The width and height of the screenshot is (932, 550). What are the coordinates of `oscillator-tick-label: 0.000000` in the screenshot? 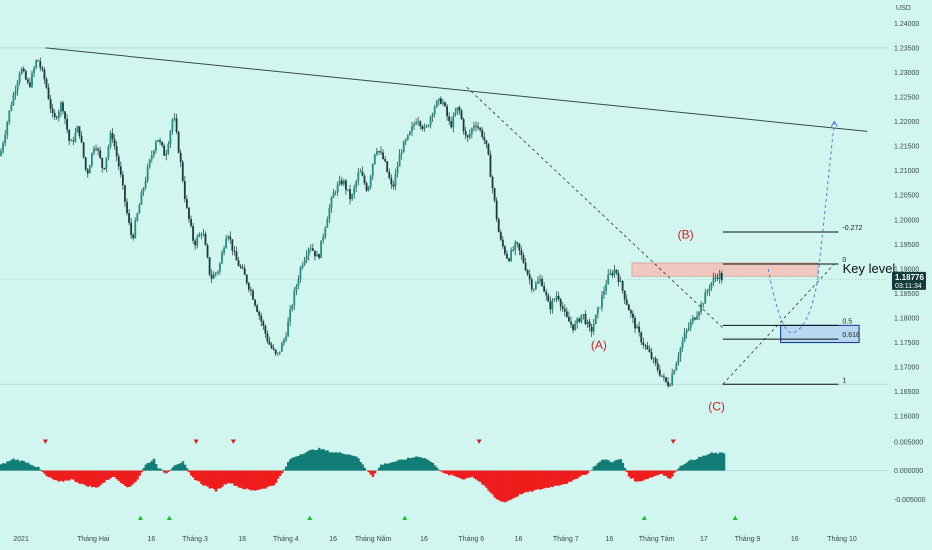 It's located at (908, 471).